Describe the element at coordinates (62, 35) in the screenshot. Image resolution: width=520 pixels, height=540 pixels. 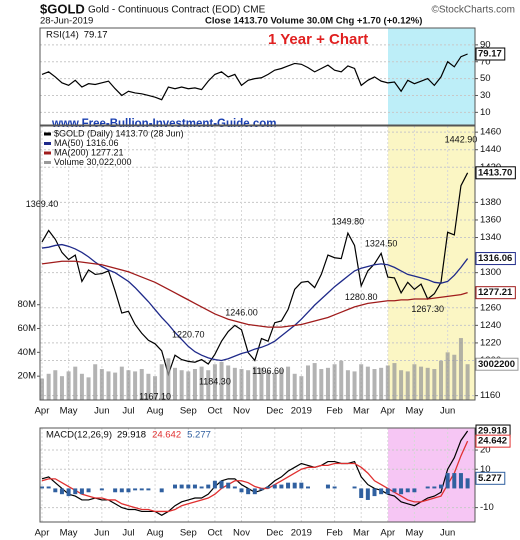
I see `panel-title: RSI(14)` at that location.